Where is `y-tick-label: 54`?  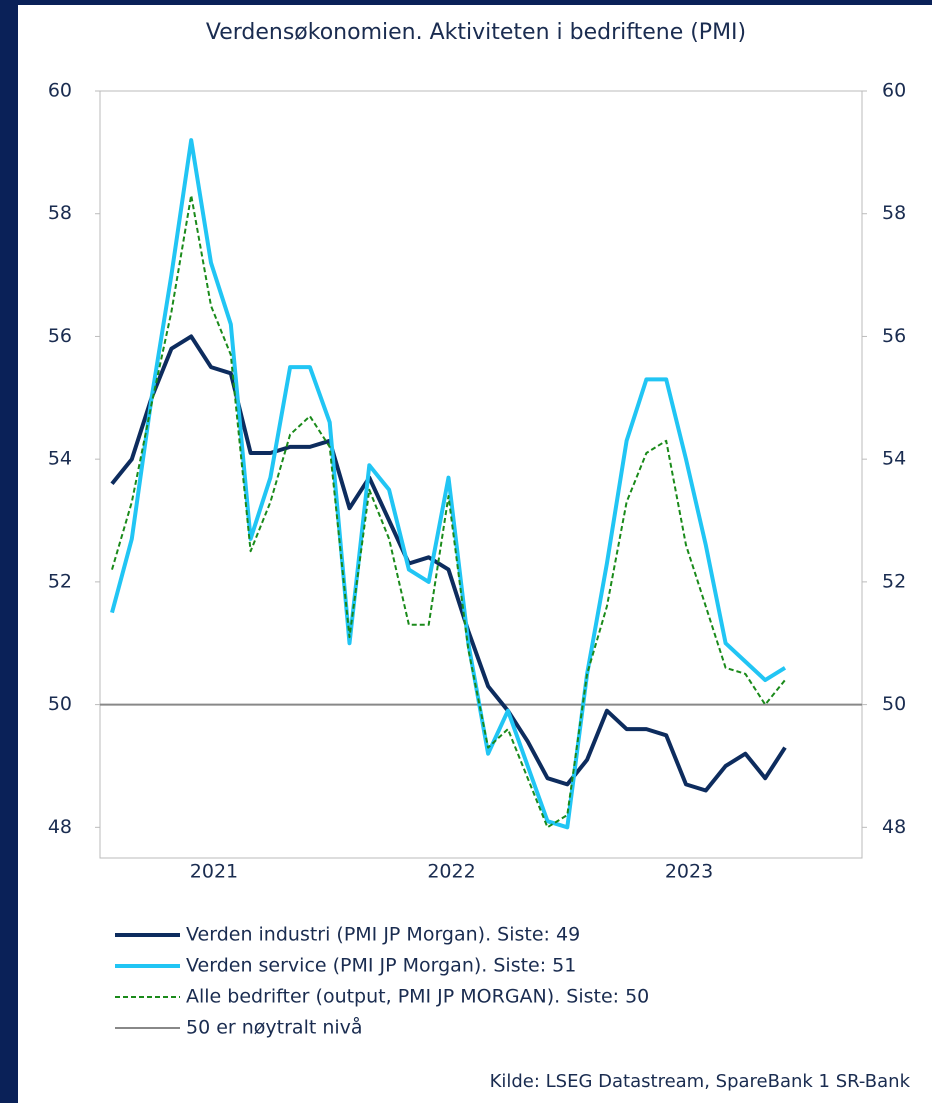
y-tick-label: 54 is located at coordinates (60, 459).